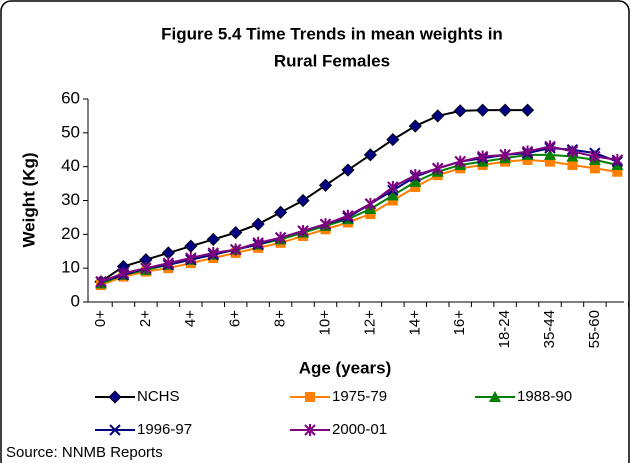 Image resolution: width=631 pixels, height=463 pixels. Describe the element at coordinates (70, 165) in the screenshot. I see `y-tick-label: 40` at that location.